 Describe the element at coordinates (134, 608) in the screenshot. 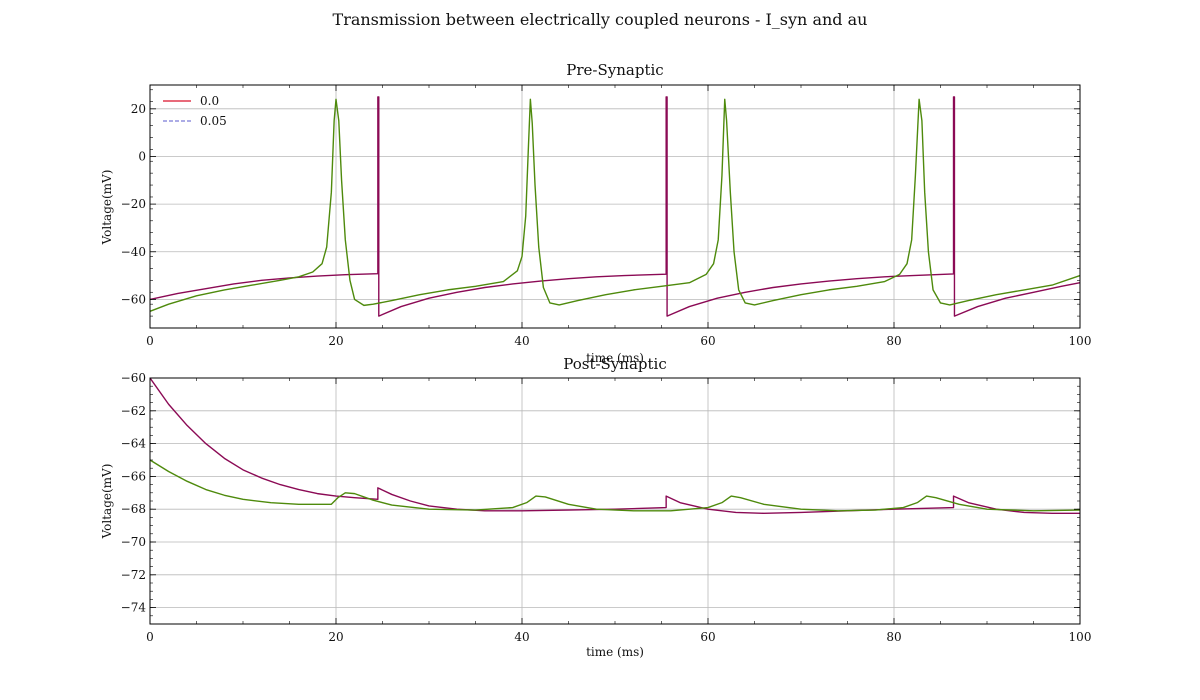

I see `post-synaptic-ytick-label: −74` at that location.